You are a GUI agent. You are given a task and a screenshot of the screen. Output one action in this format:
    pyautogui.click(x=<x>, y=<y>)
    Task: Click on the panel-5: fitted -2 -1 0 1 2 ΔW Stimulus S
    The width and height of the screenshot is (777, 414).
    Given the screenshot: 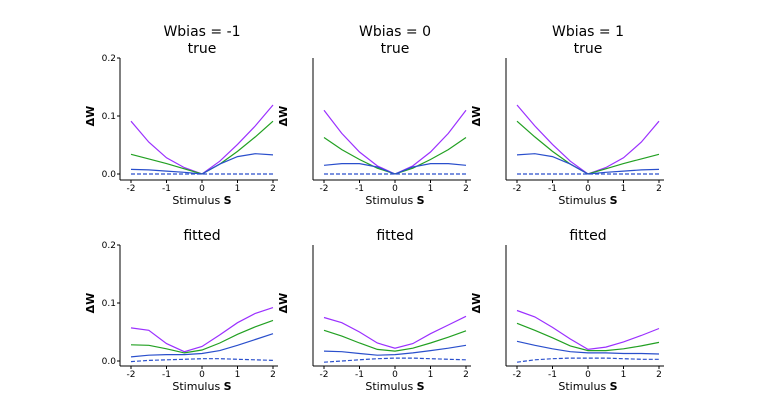 What is the action you would take?
    pyautogui.click(x=374, y=310)
    